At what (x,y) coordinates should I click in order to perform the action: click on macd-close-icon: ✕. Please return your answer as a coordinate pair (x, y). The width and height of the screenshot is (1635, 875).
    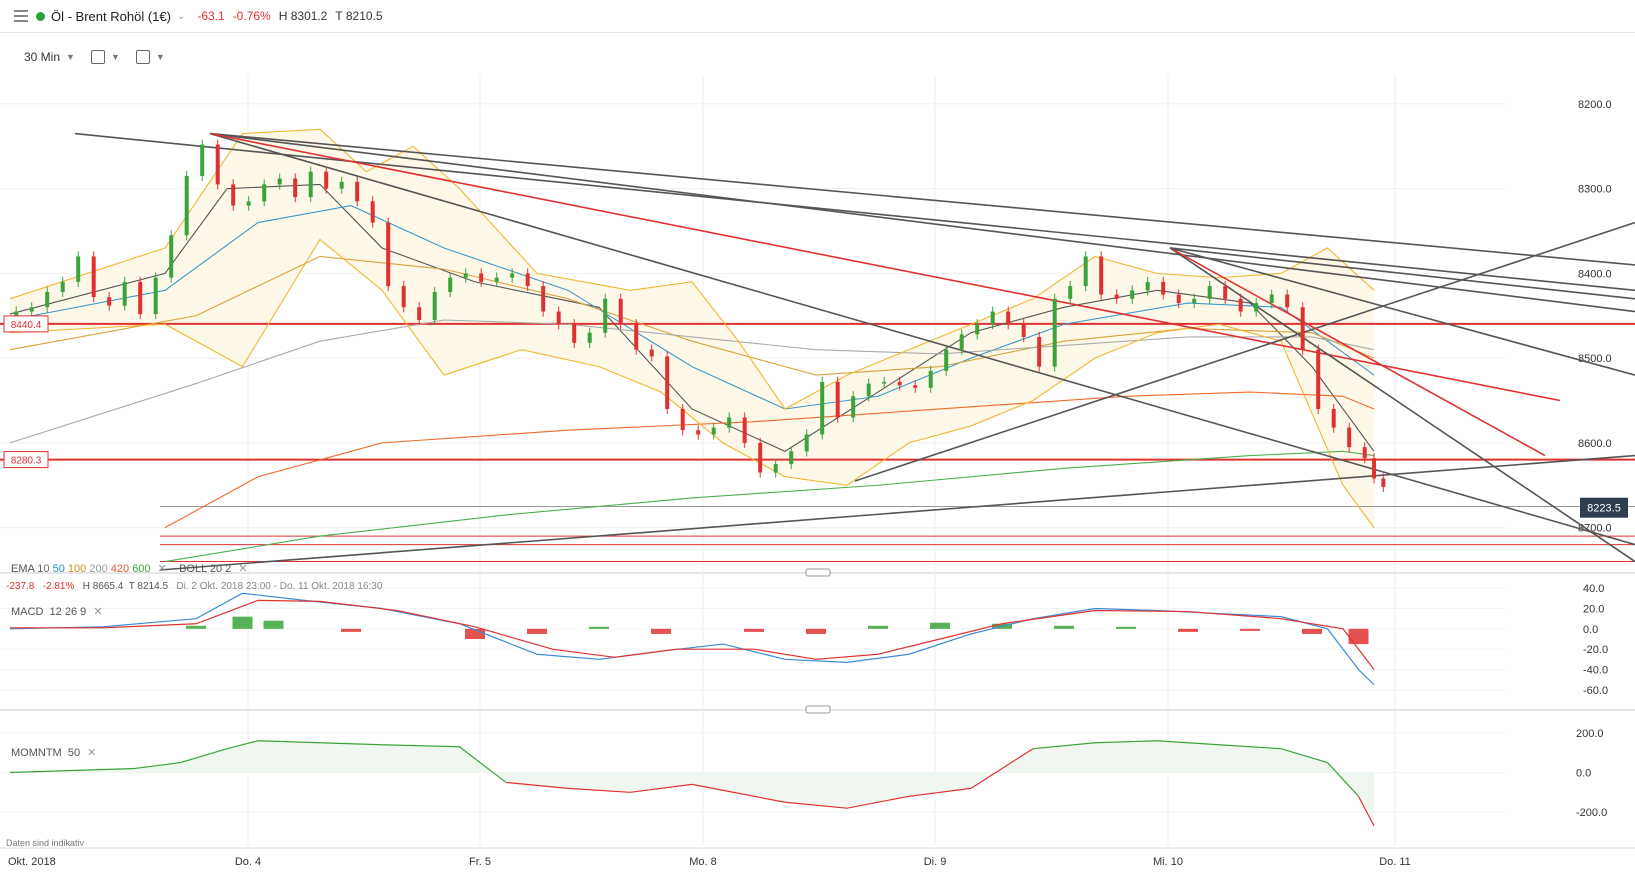
    Looking at the image, I should click on (98, 612).